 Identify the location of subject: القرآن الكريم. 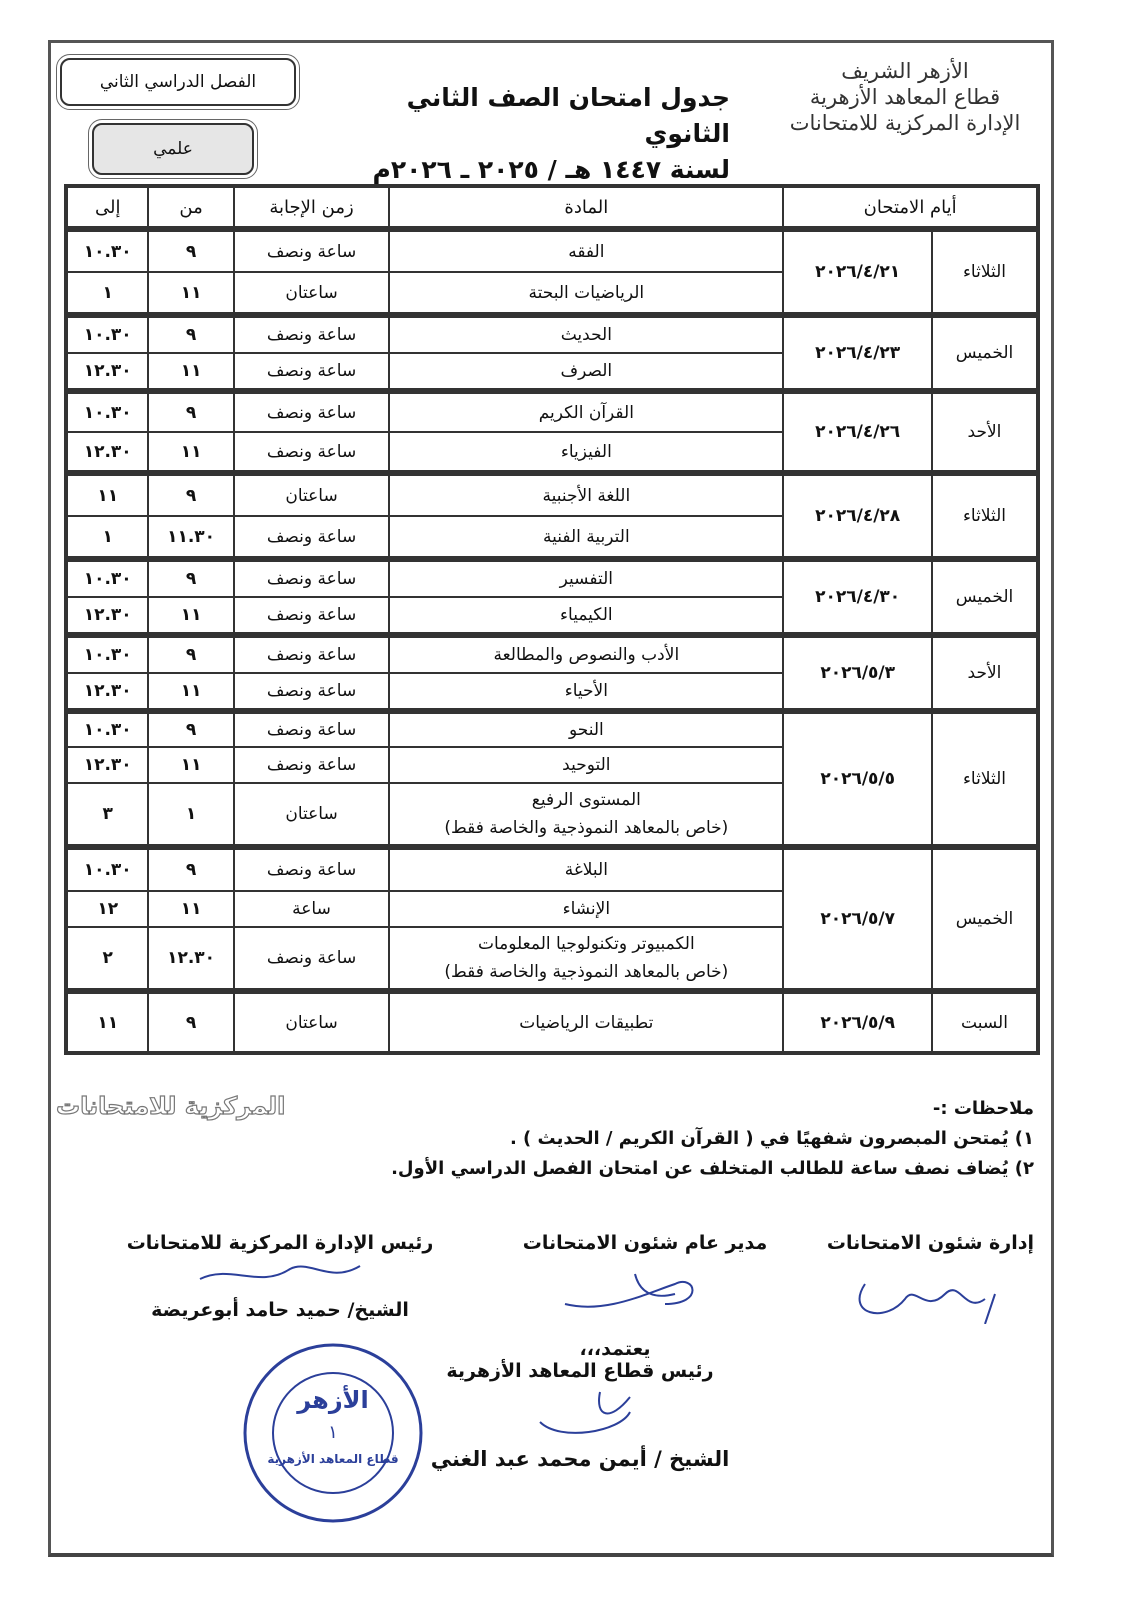
(586, 410).